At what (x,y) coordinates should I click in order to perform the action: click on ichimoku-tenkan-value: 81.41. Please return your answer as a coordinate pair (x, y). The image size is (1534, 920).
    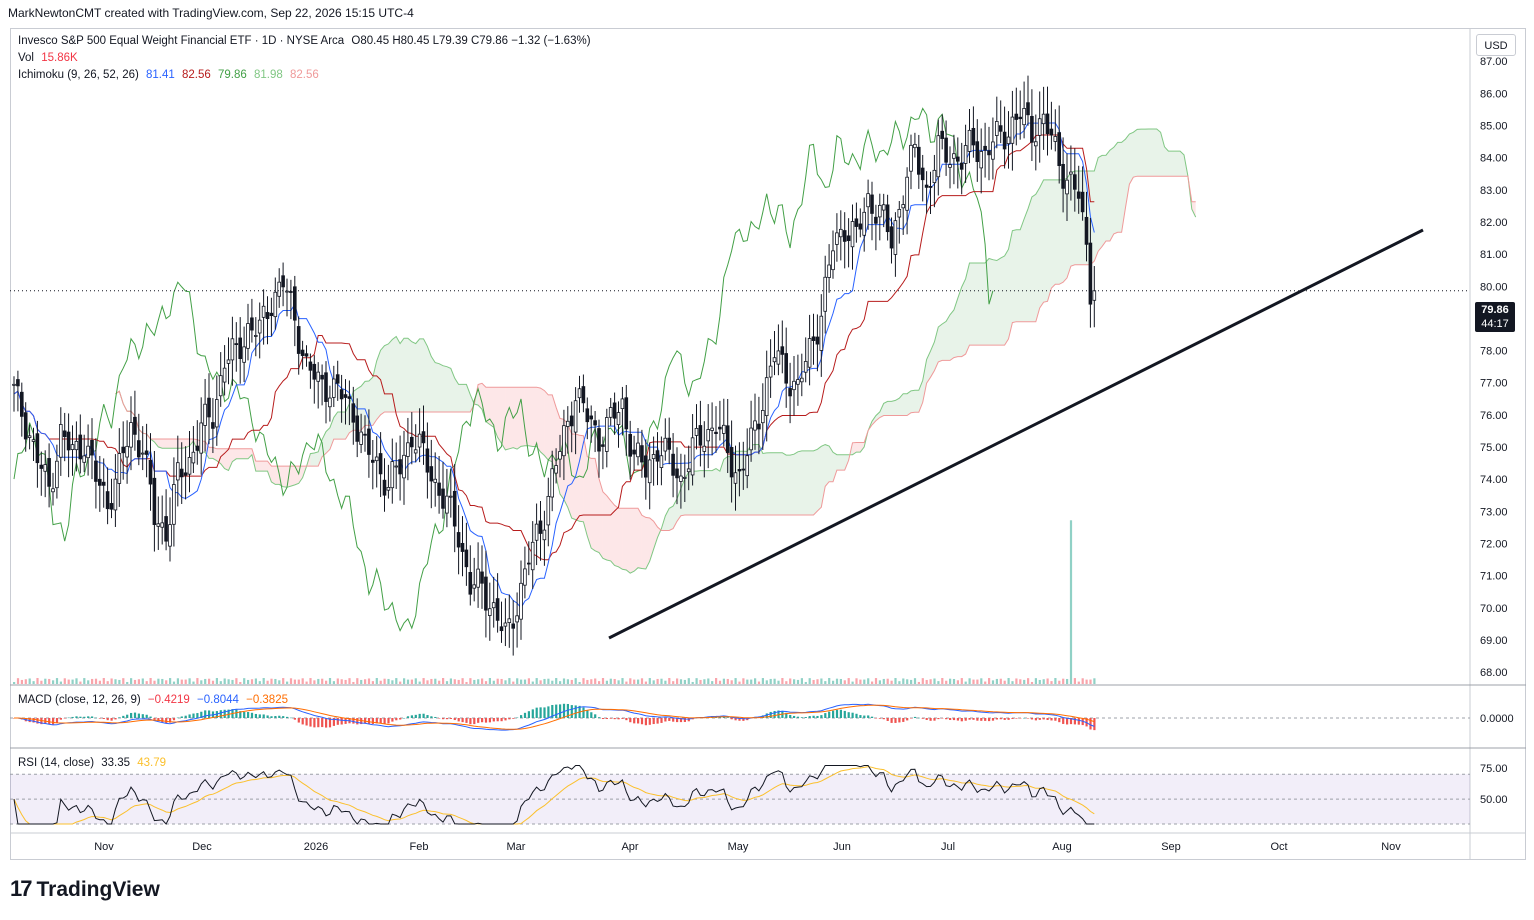
    Looking at the image, I should click on (160, 75).